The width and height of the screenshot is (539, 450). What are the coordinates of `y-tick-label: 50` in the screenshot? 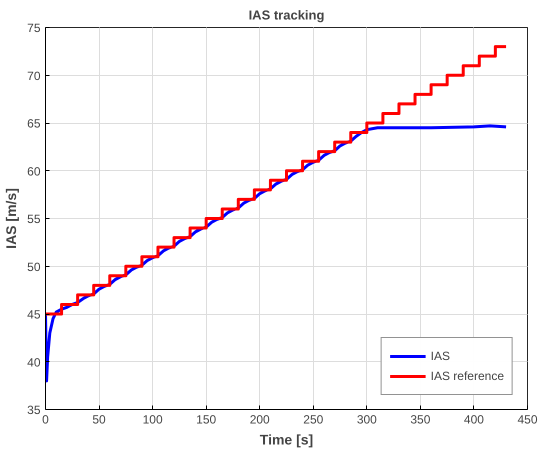 It's located at (34, 267).